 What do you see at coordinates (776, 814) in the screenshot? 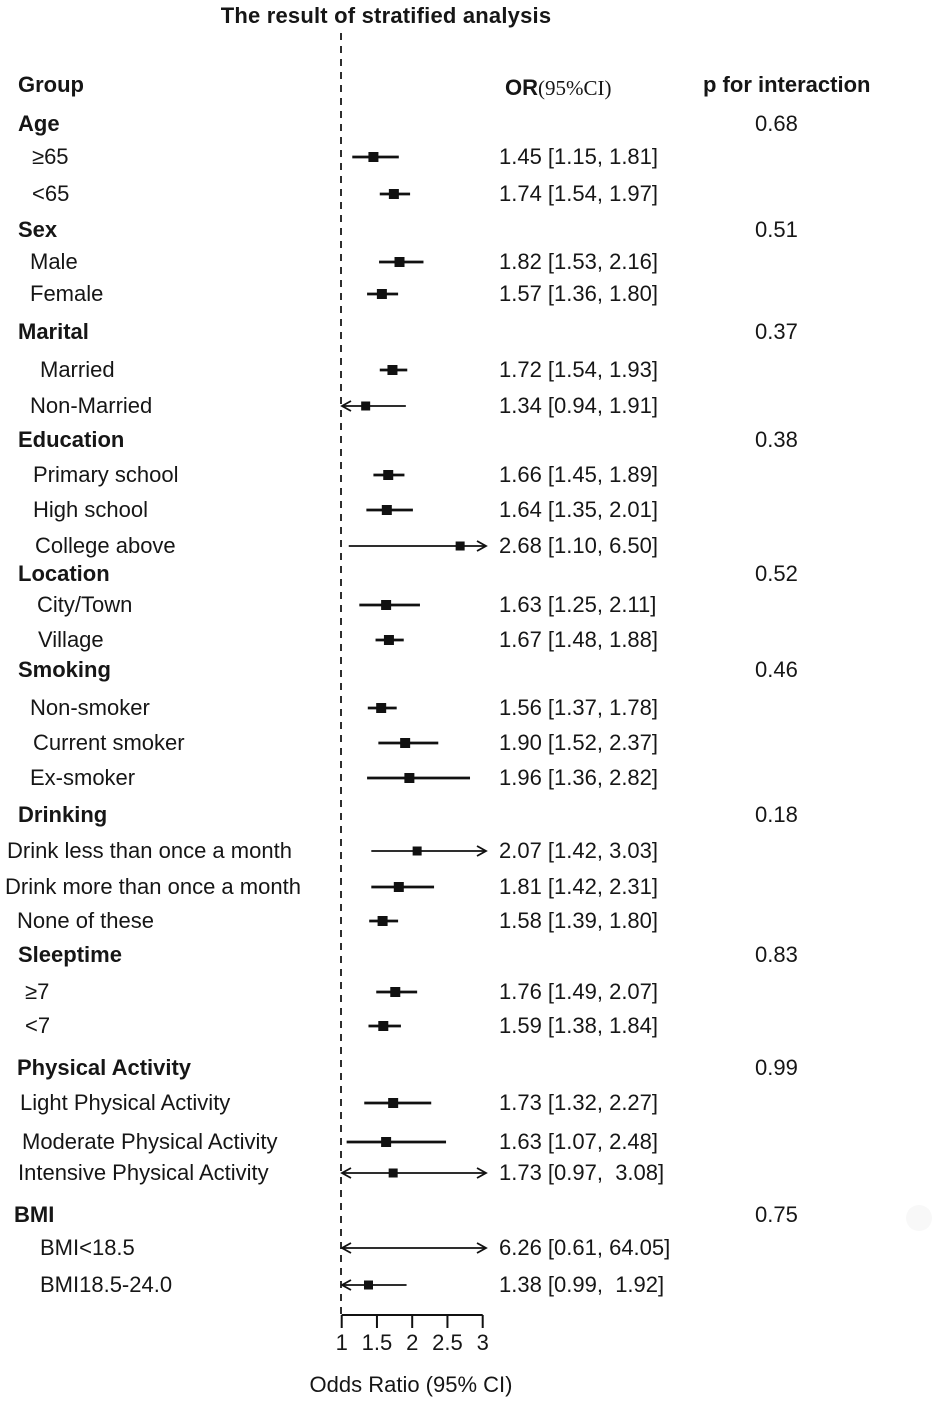
I see `p-interaction-value: 0.18` at bounding box center [776, 814].